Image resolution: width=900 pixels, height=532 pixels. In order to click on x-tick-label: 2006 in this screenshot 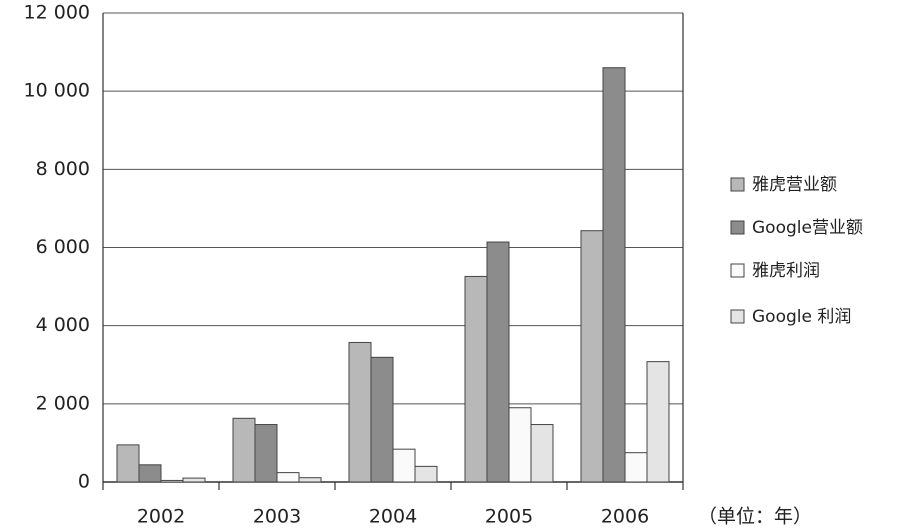, I will do `click(625, 517)`.